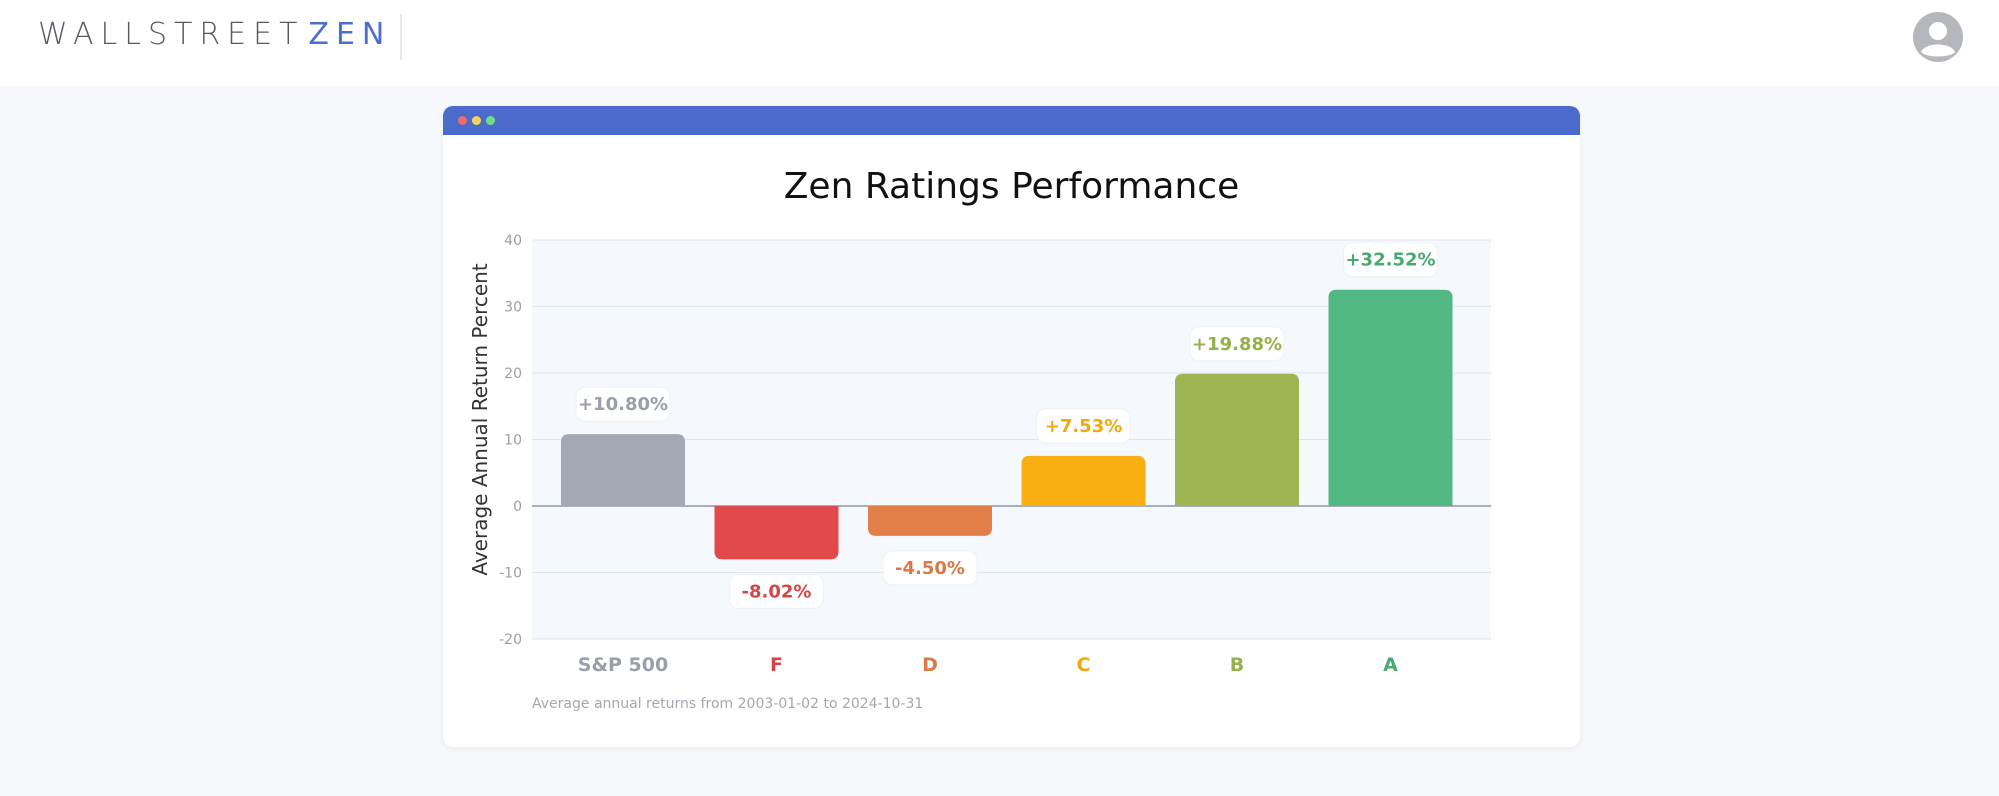 The width and height of the screenshot is (1999, 796). What do you see at coordinates (517, 507) in the screenshot?
I see `y-tick-label: 0` at bounding box center [517, 507].